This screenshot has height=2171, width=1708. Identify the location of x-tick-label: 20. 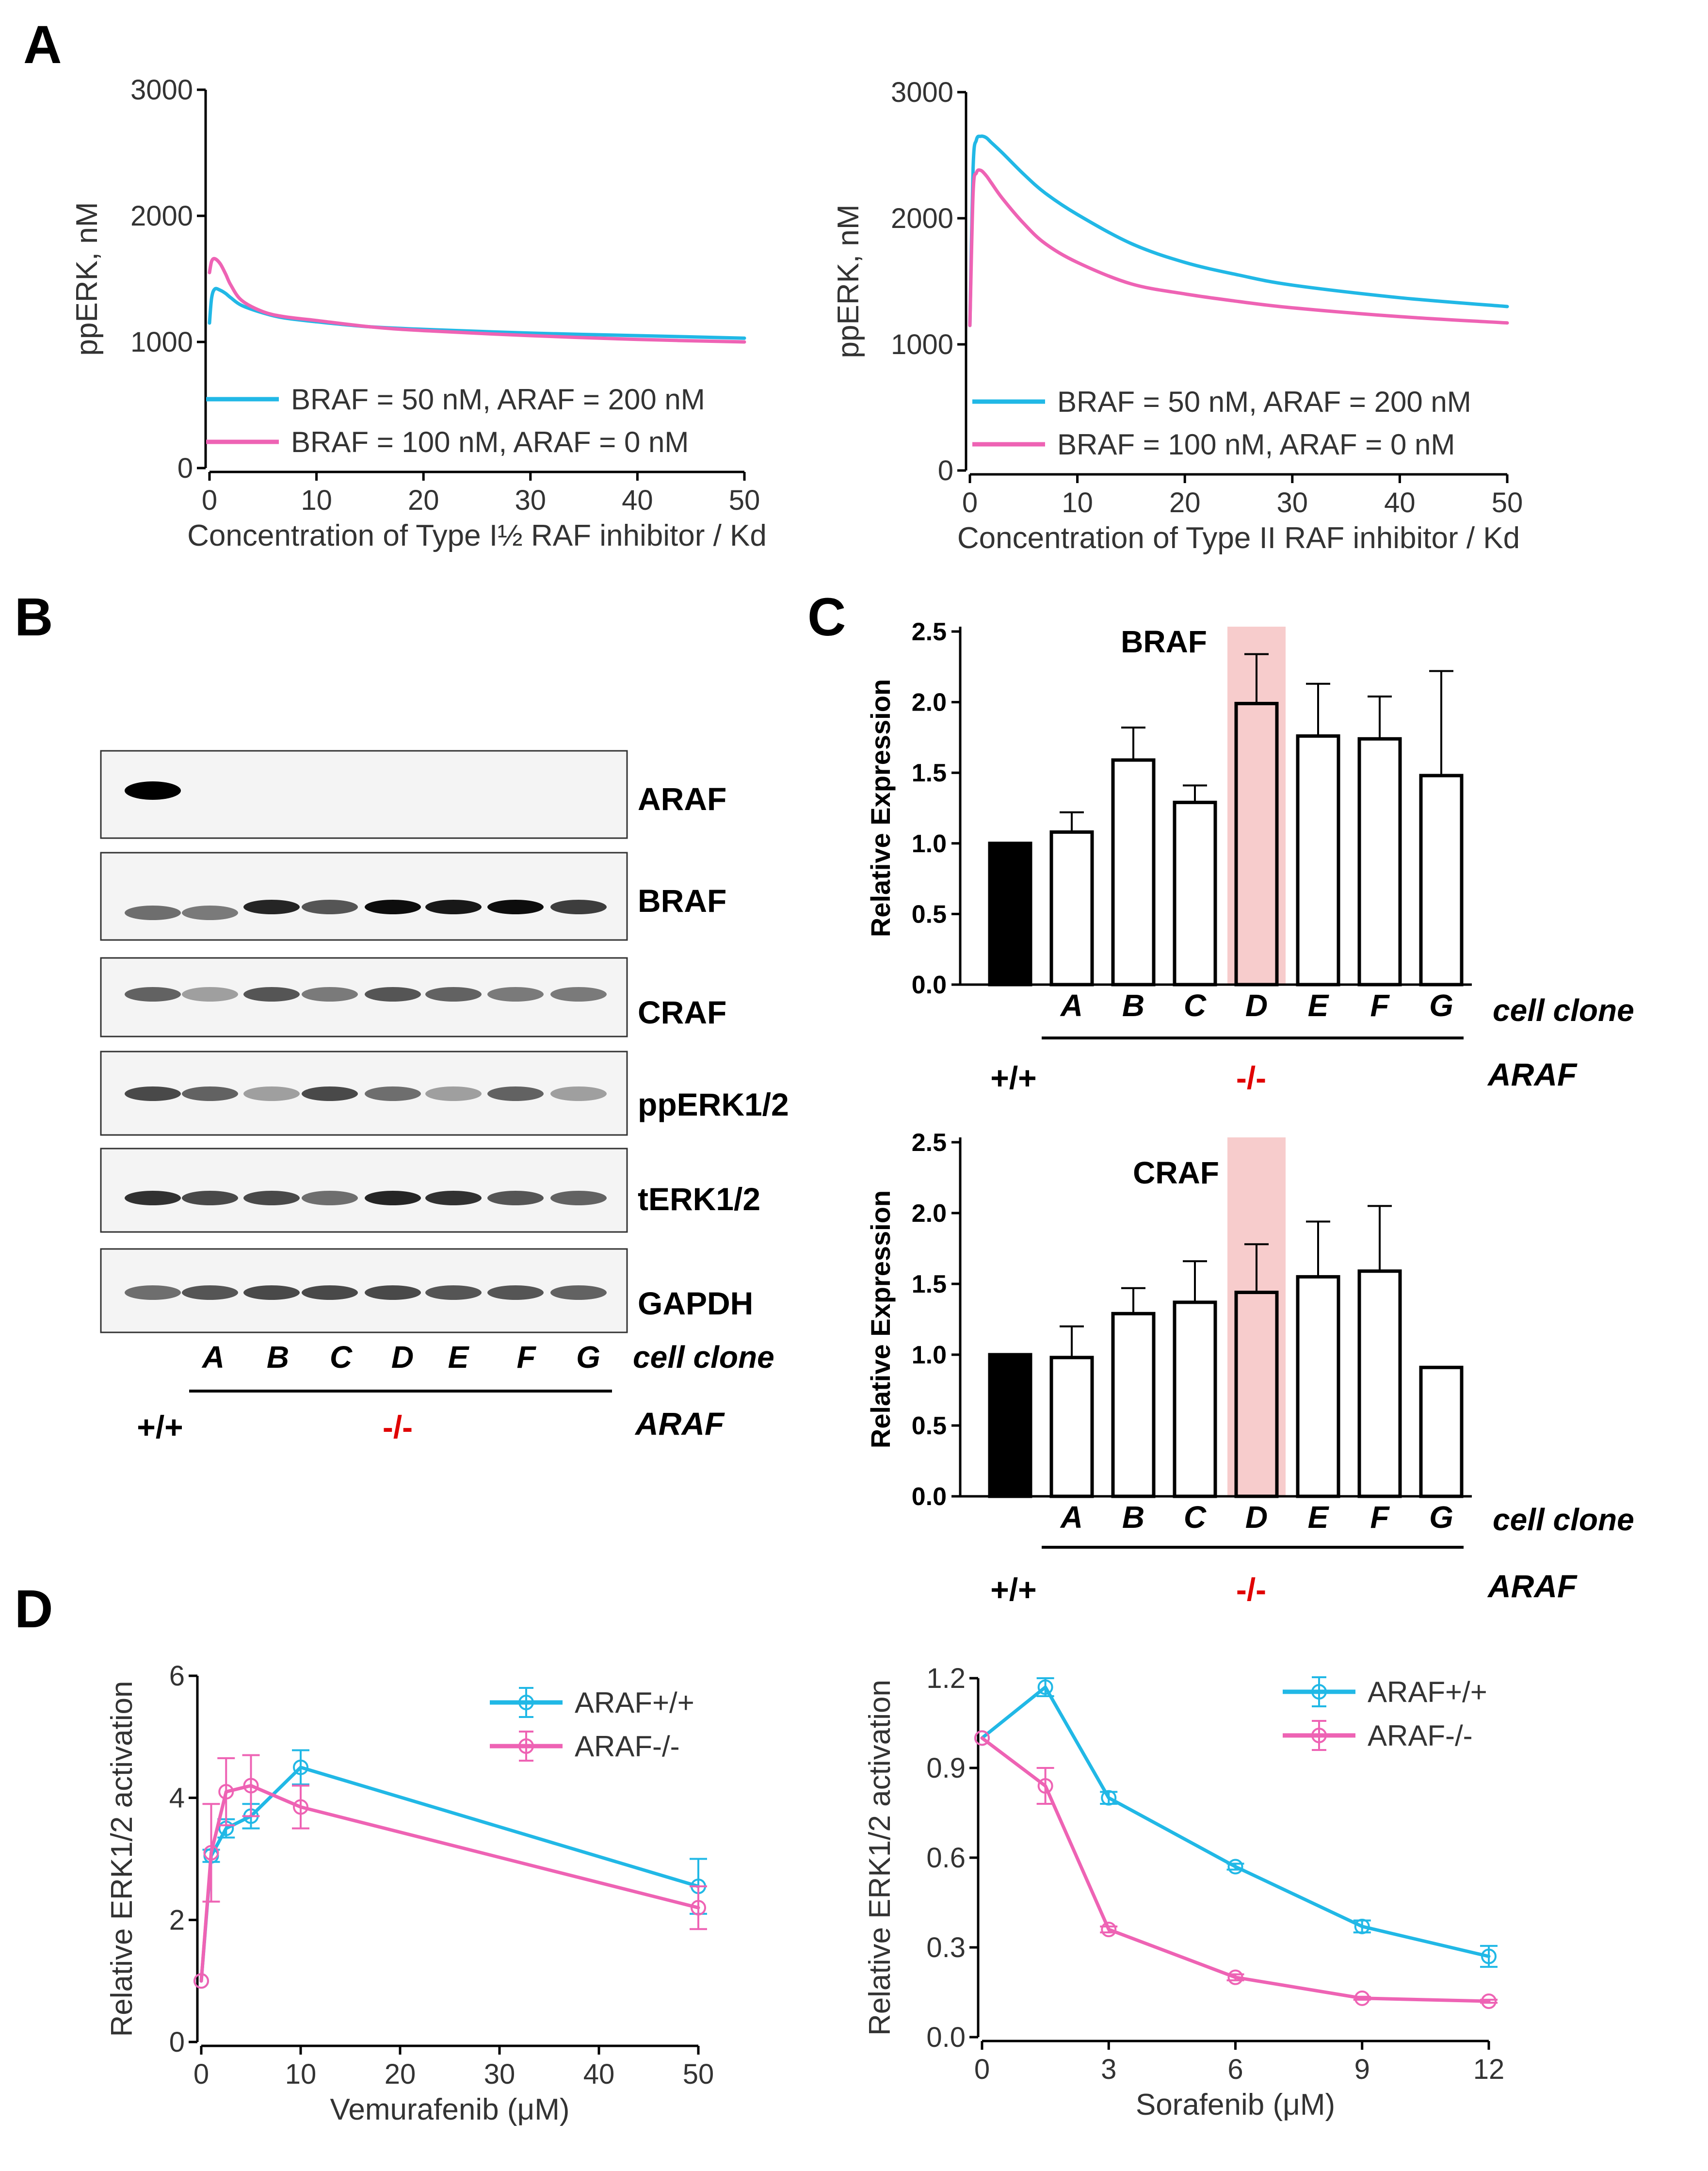
(400, 2074).